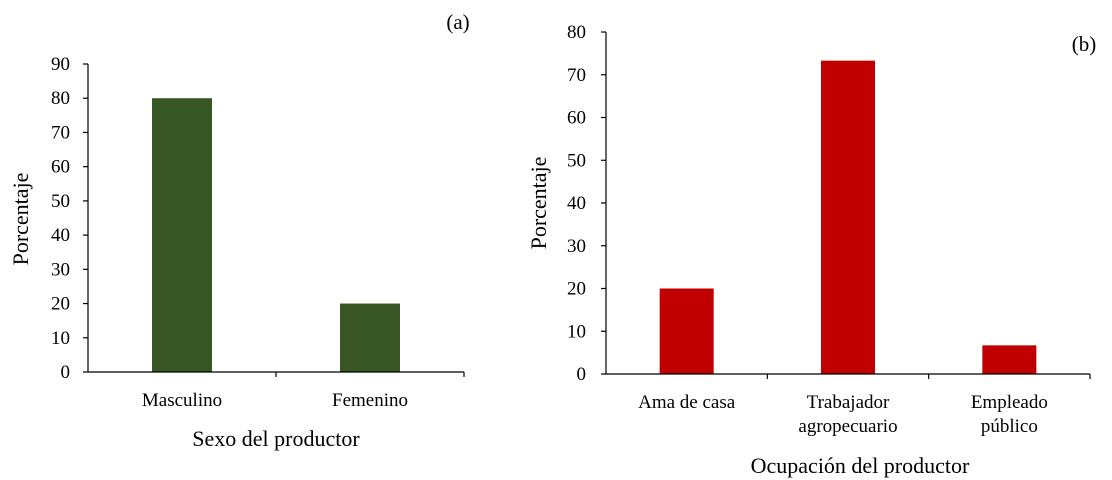  I want to click on y-ticks-a: 0 10 20 30 40 50 60 70 80 90, so click(69, 218).